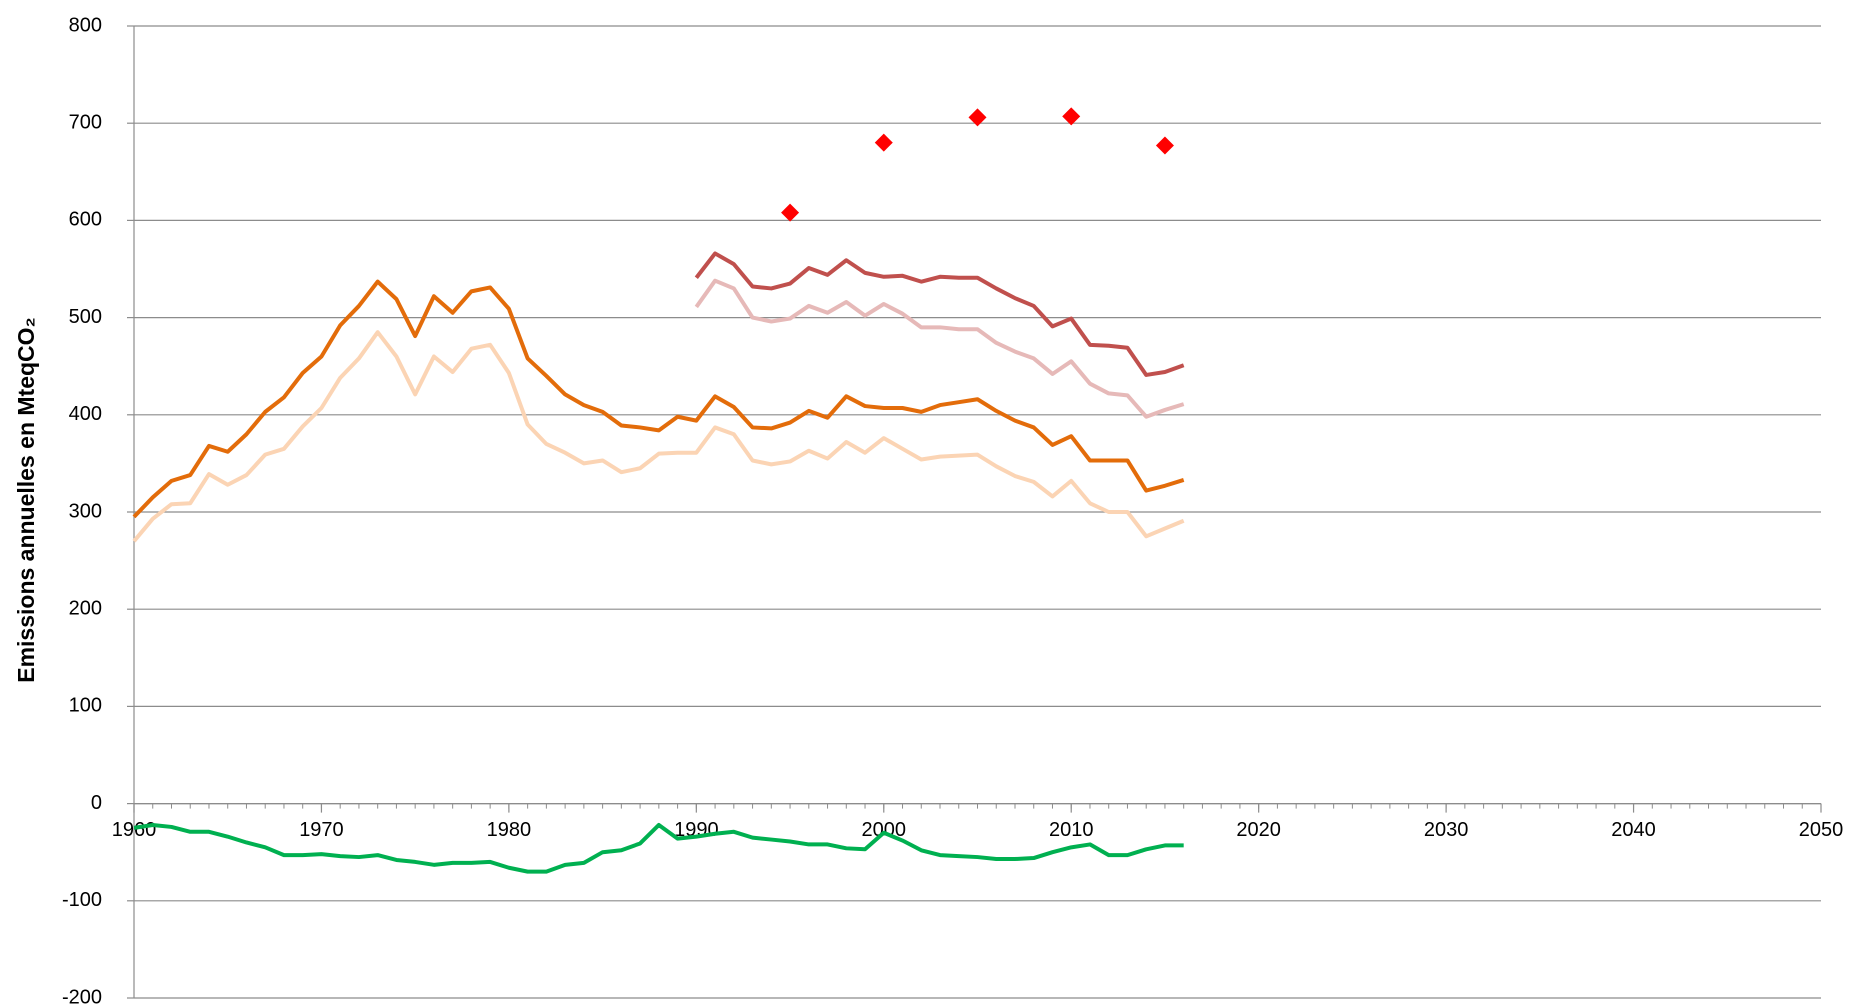 Image resolution: width=1860 pixels, height=1008 pixels. What do you see at coordinates (1446, 830) in the screenshot?
I see `x-tick-label: 2030` at bounding box center [1446, 830].